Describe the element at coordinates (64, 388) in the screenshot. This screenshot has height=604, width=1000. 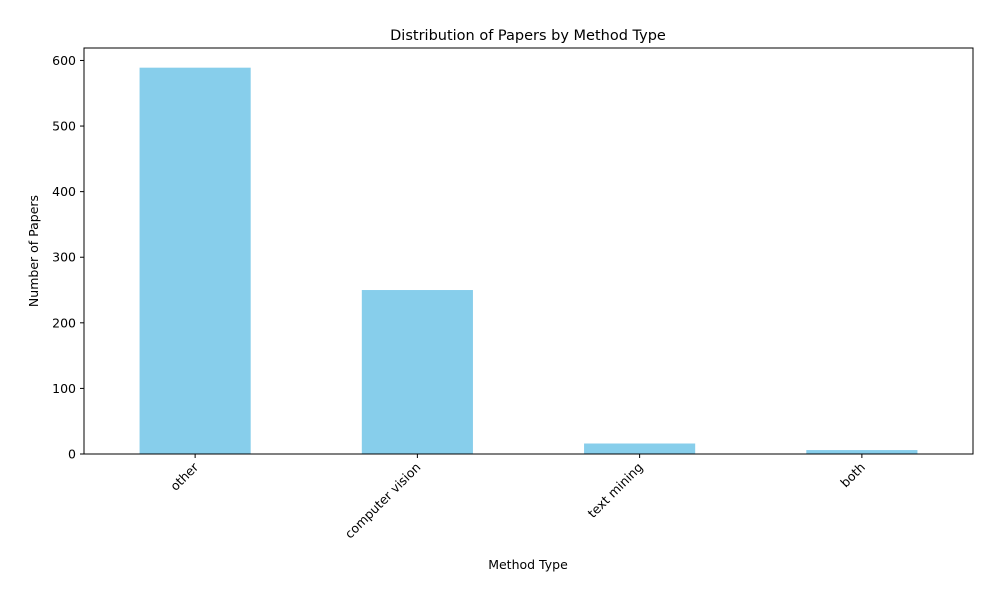
I see `y-tick-label: 100` at that location.